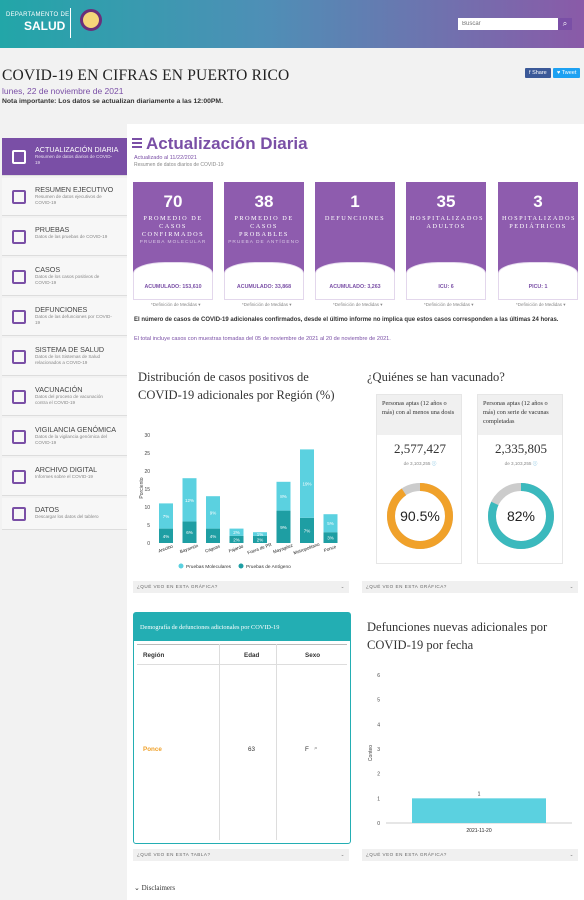 The height and width of the screenshot is (900, 584). I want to click on dept-label: DEPARTAMENTO DE, so click(38, 15).